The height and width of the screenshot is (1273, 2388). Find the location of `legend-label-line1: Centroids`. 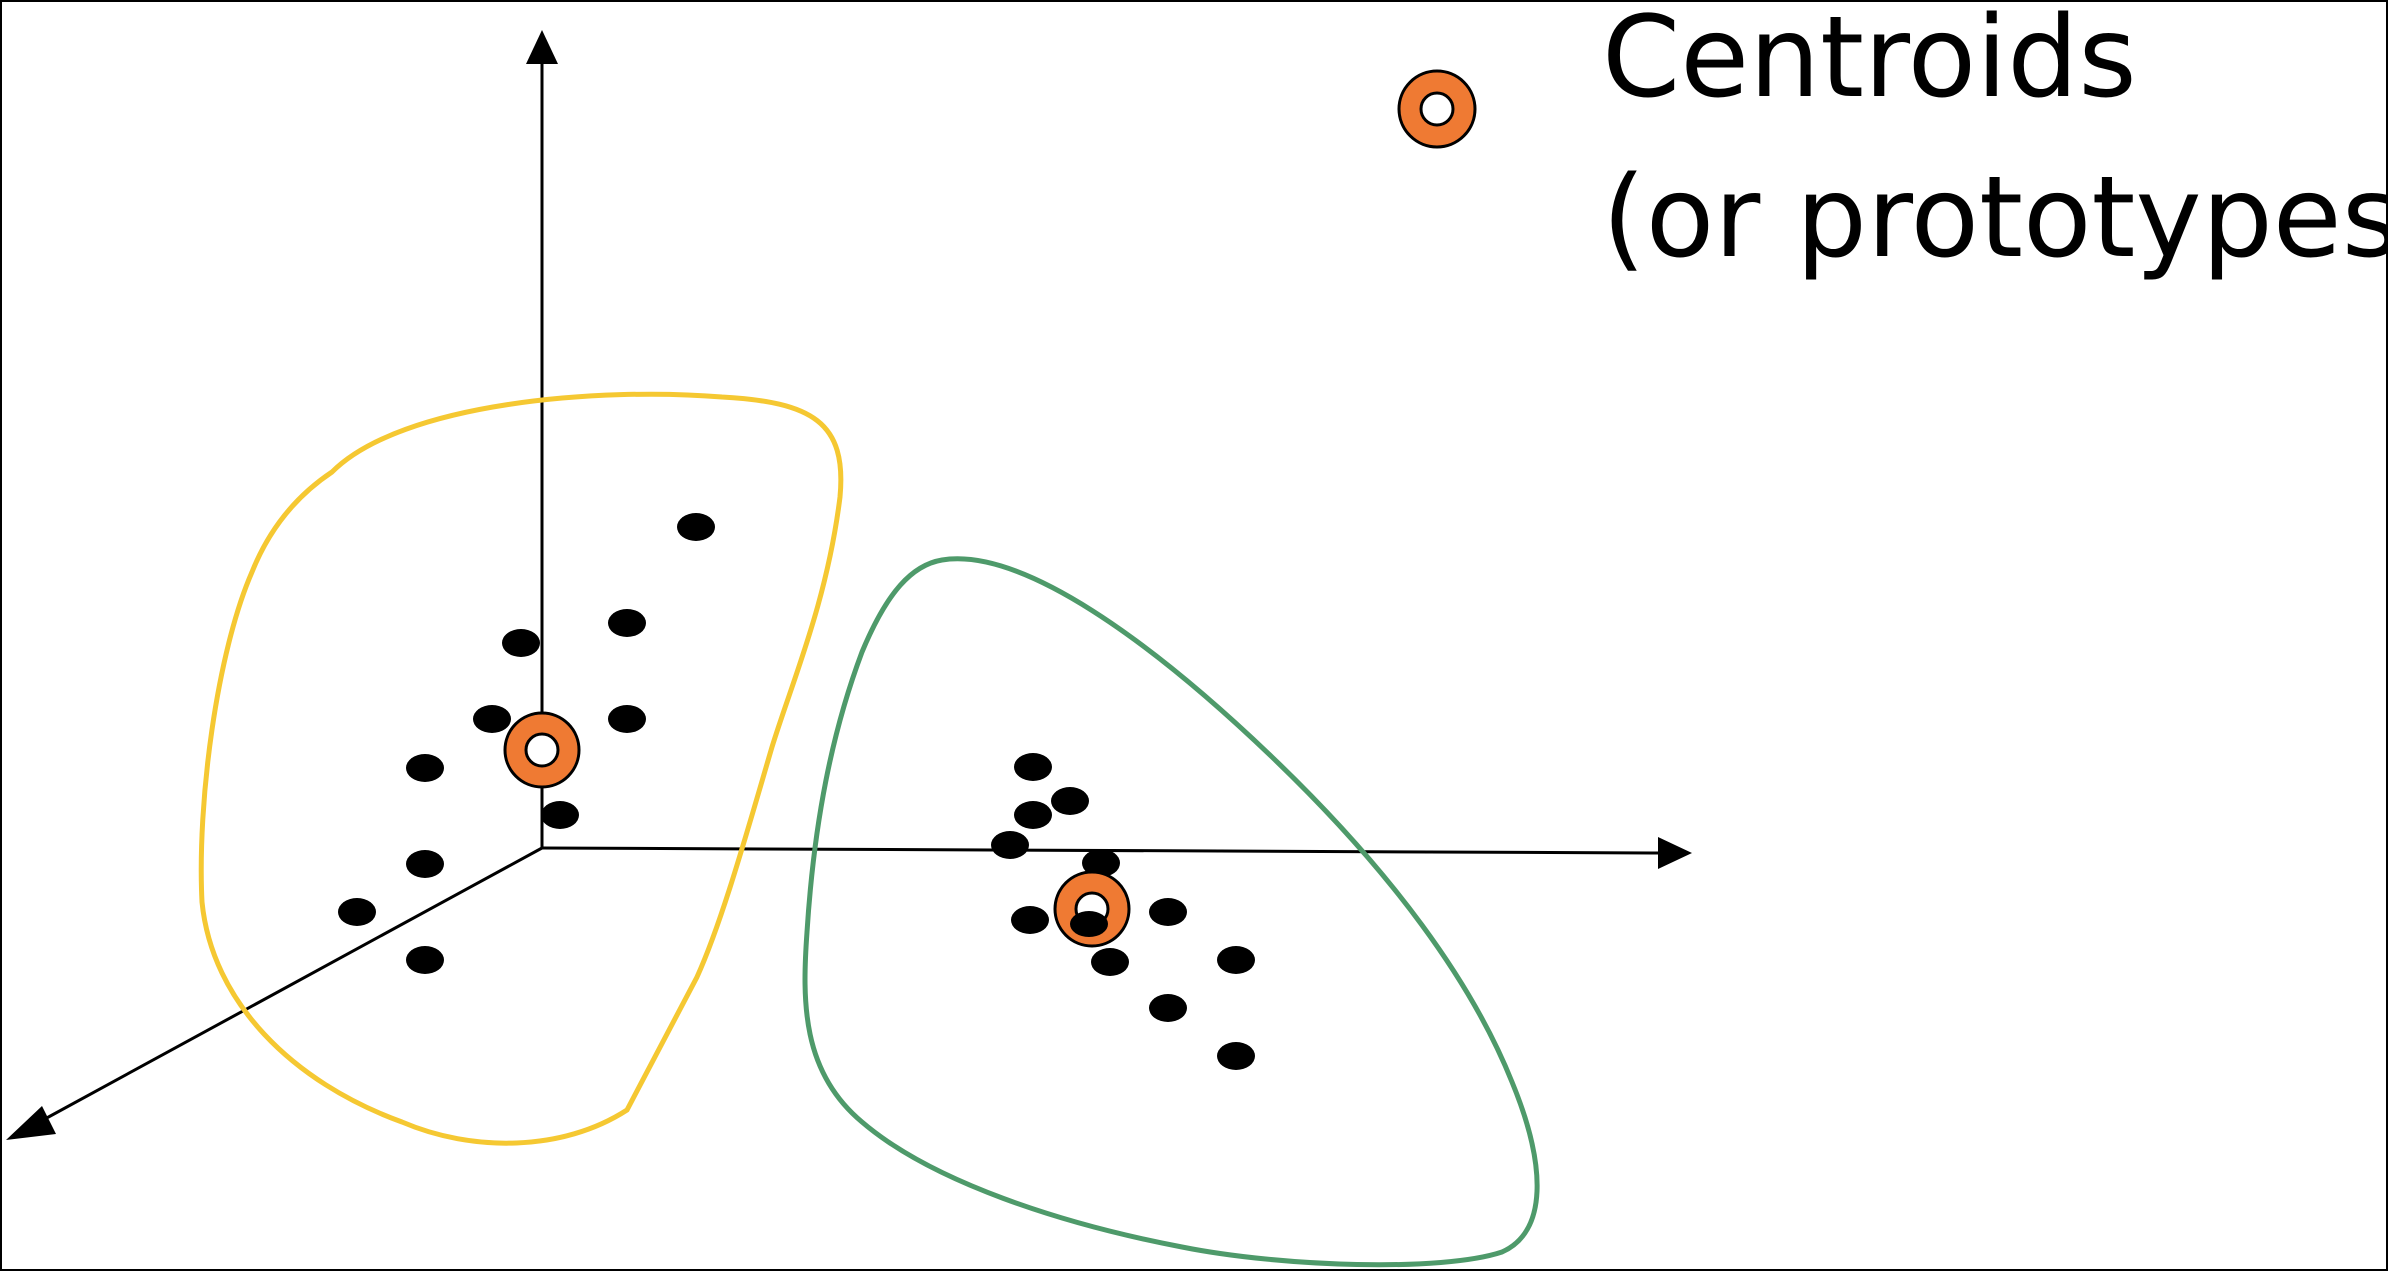

legend-label-line1: Centroids is located at coordinates (1869, 61).